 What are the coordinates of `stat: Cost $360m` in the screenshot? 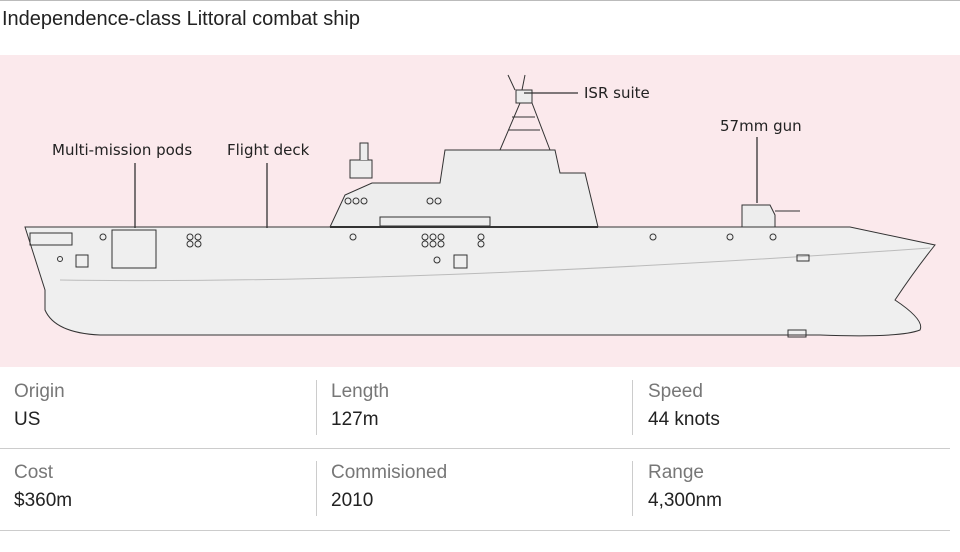 It's located at (164, 487).